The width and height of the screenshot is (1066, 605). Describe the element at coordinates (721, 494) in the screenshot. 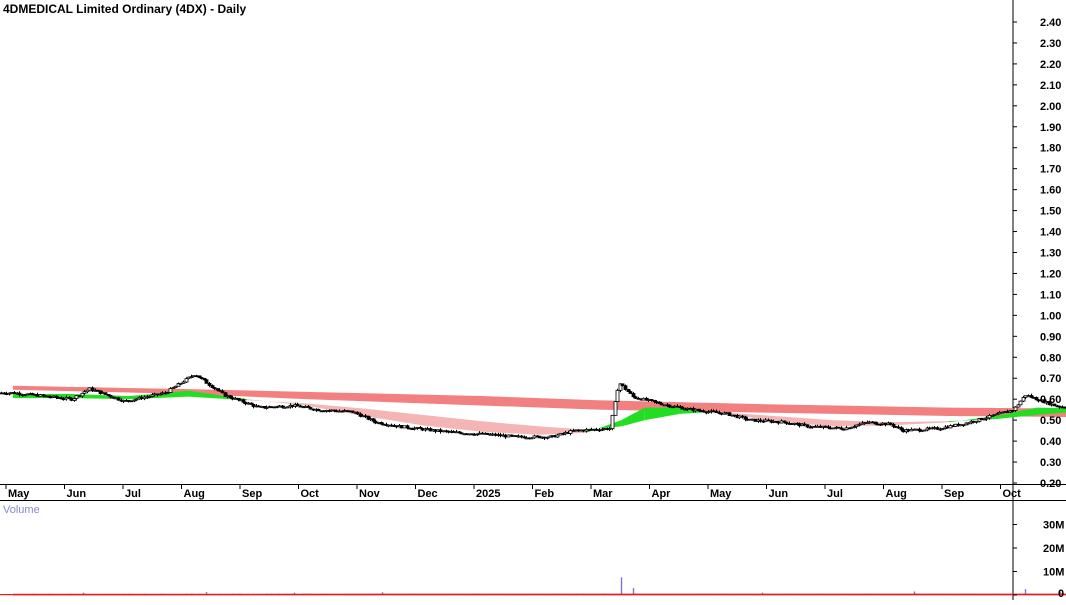

I see `time-tick-label: May` at that location.